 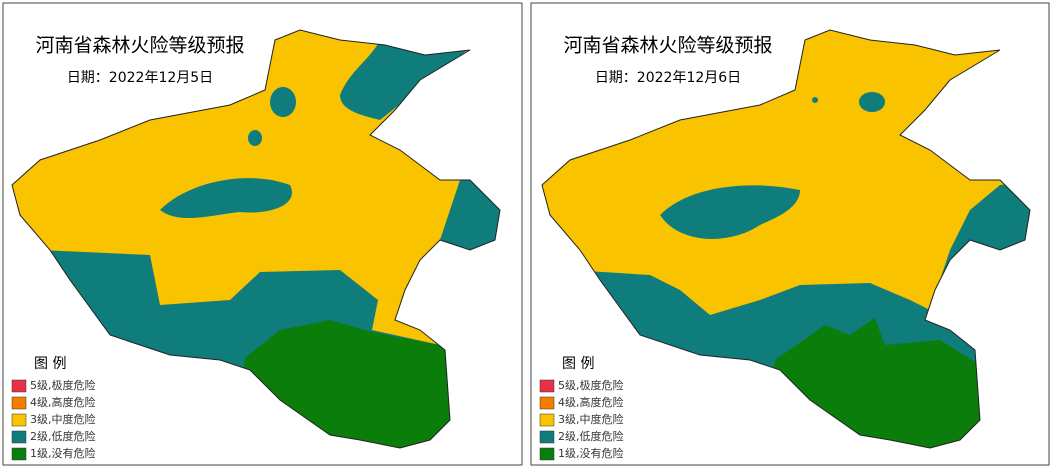 I want to click on map-date: 日期：2022年12月5日, so click(x=140, y=78).